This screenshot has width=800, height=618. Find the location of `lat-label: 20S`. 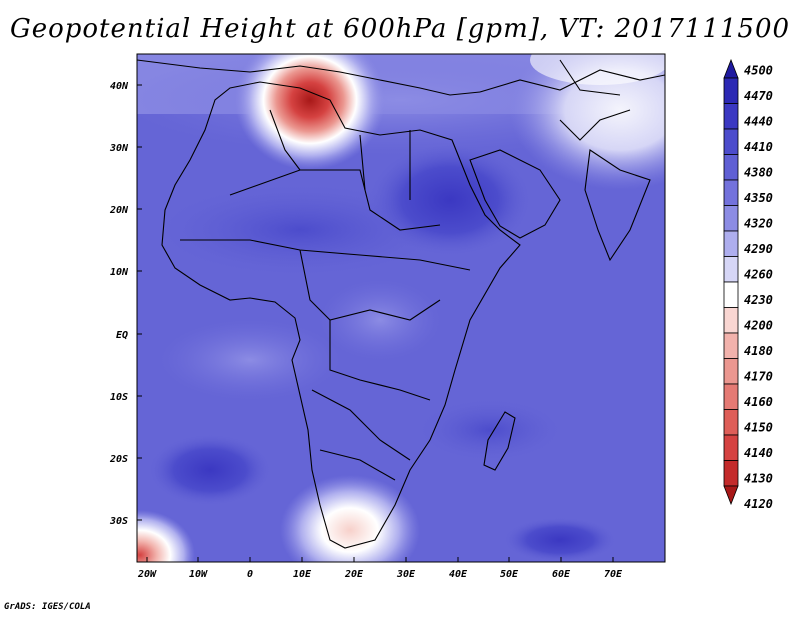

lat-label: 20S is located at coordinates (118, 459).